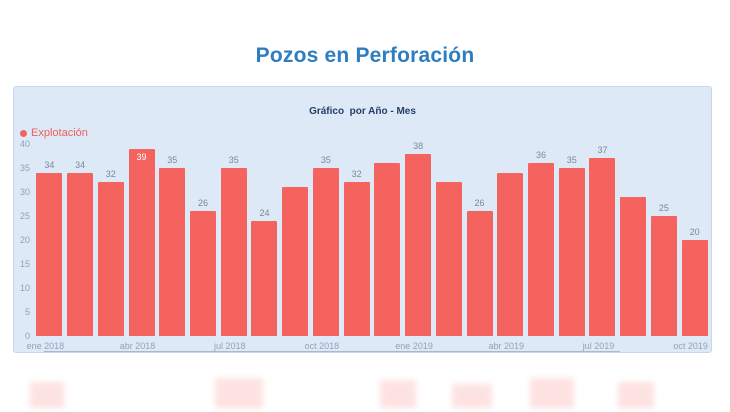 The width and height of the screenshot is (730, 412). Describe the element at coordinates (362, 111) in the screenshot. I see `chart-title: Gráfico por Año - Mes` at that location.